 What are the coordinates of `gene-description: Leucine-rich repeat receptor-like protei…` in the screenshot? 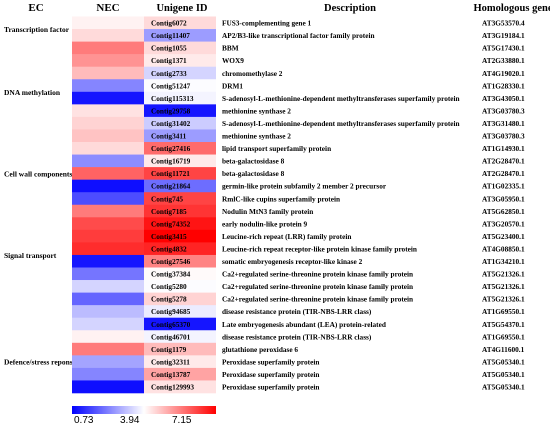 It's located at (319, 248).